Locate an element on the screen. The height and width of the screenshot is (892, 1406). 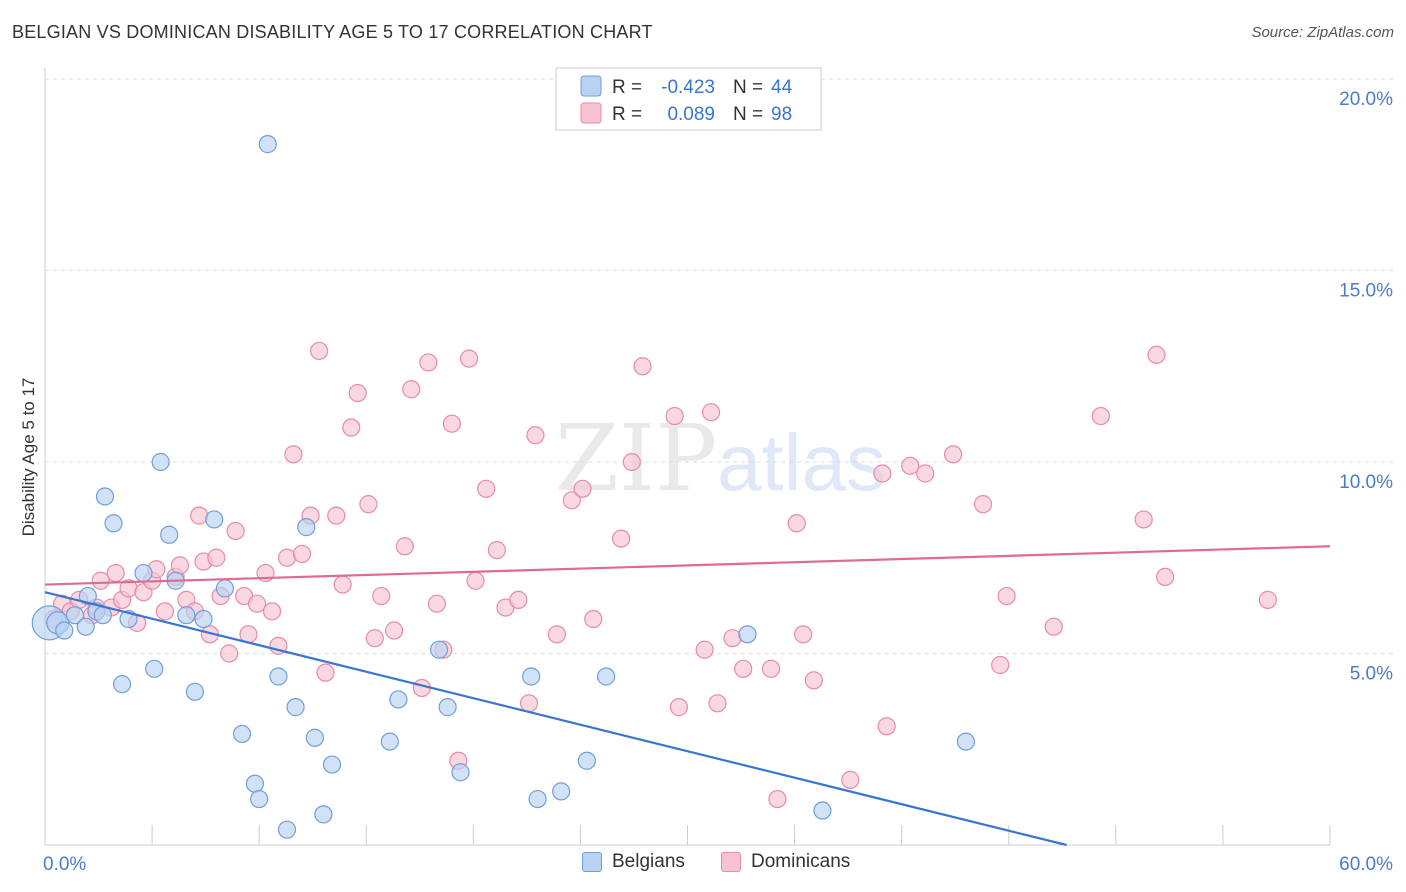
y-tick-label: 15.0% is located at coordinates (1366, 291).